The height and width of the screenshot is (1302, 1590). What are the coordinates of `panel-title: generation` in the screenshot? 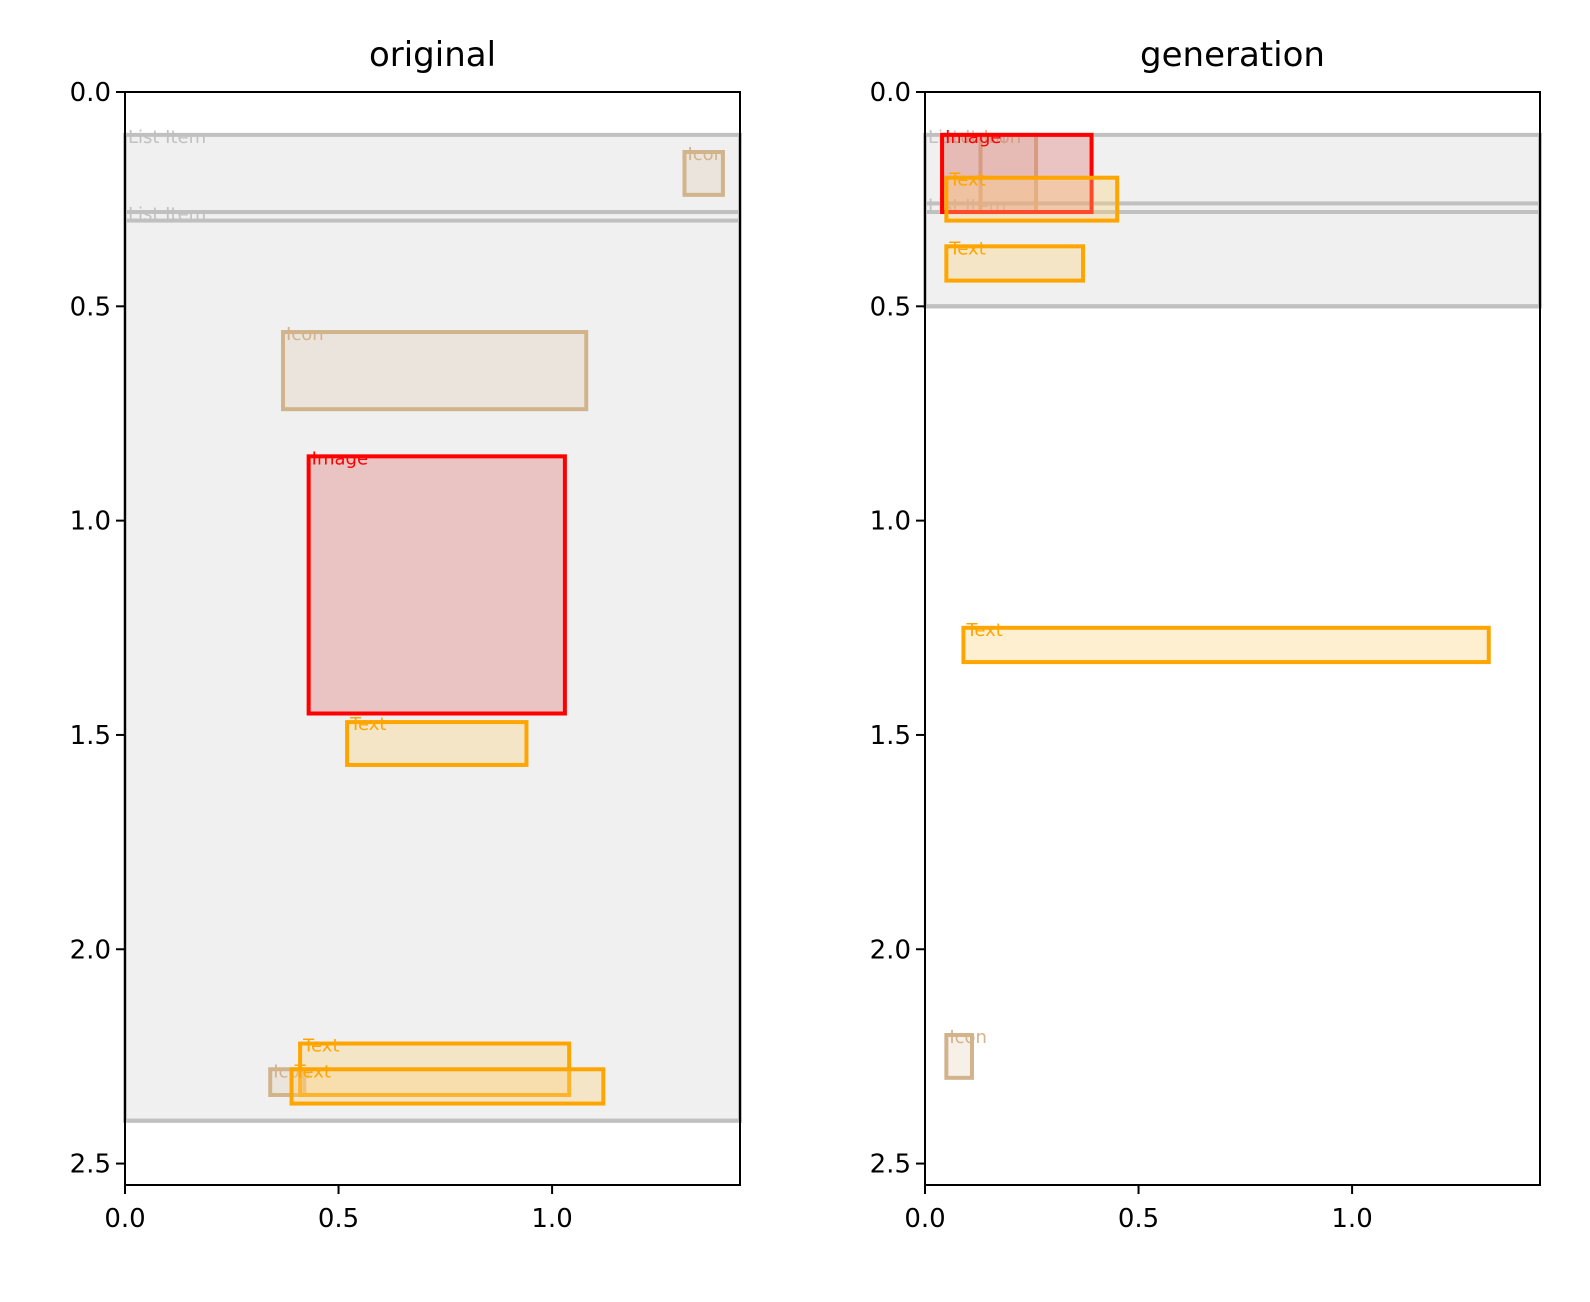 It's located at (1232, 55).